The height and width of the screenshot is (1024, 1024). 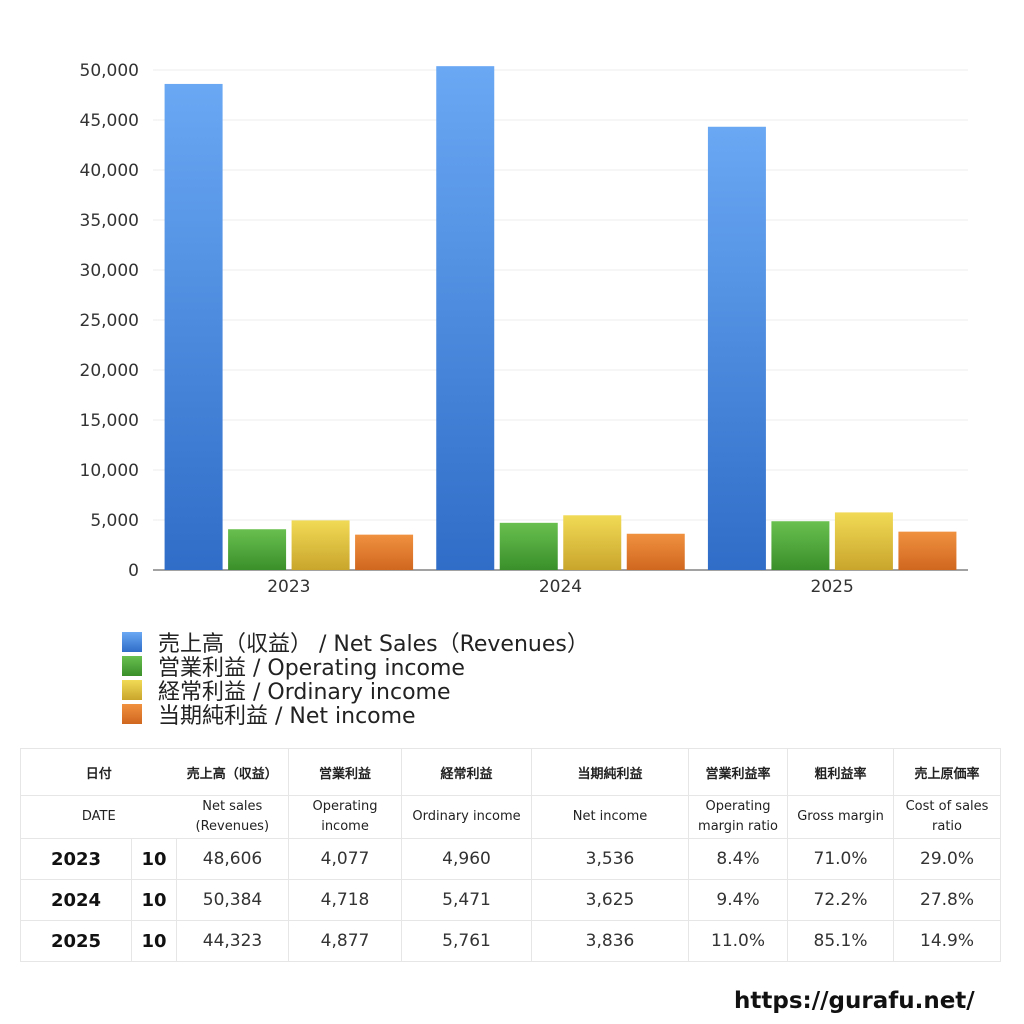 What do you see at coordinates (528, 546) in the screenshot?
I see `bar-operating-income-2024` at bounding box center [528, 546].